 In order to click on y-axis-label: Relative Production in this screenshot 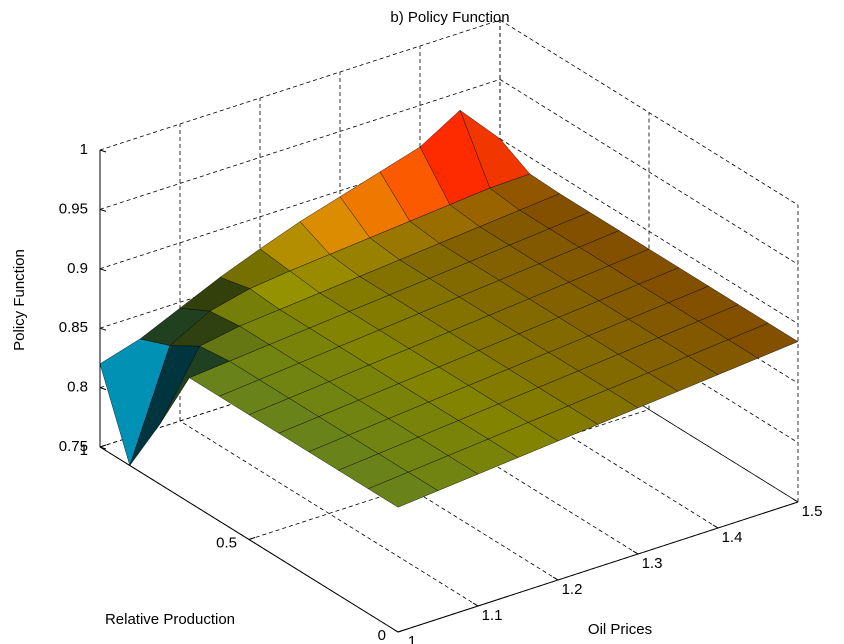, I will do `click(170, 619)`.